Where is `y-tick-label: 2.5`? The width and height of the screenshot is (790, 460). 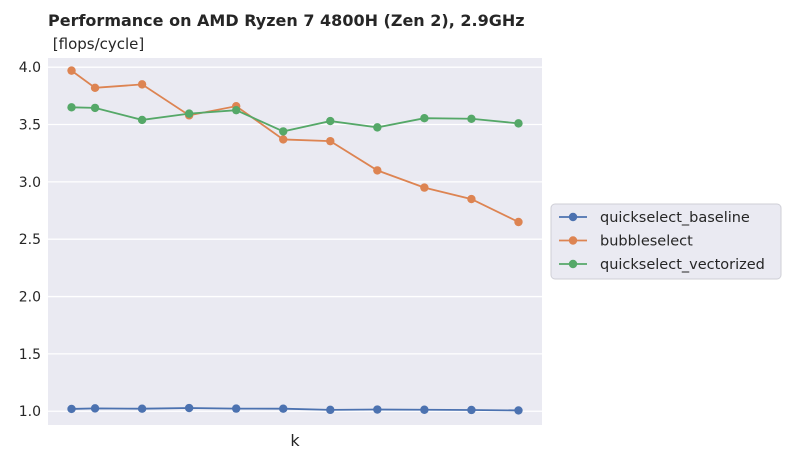
y-tick-label: 2.5 is located at coordinates (30, 240).